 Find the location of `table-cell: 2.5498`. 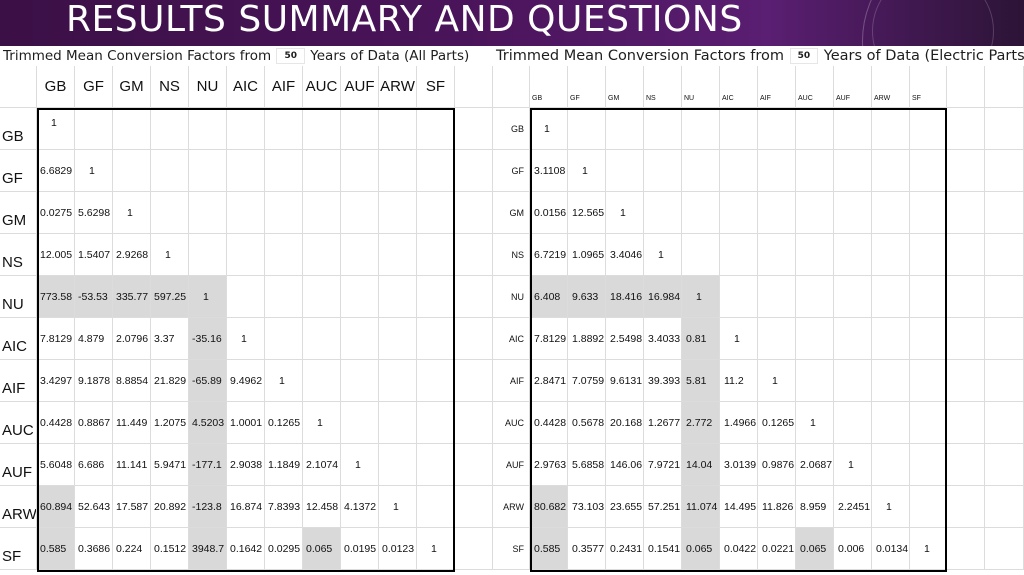

table-cell: 2.5498 is located at coordinates (625, 339).